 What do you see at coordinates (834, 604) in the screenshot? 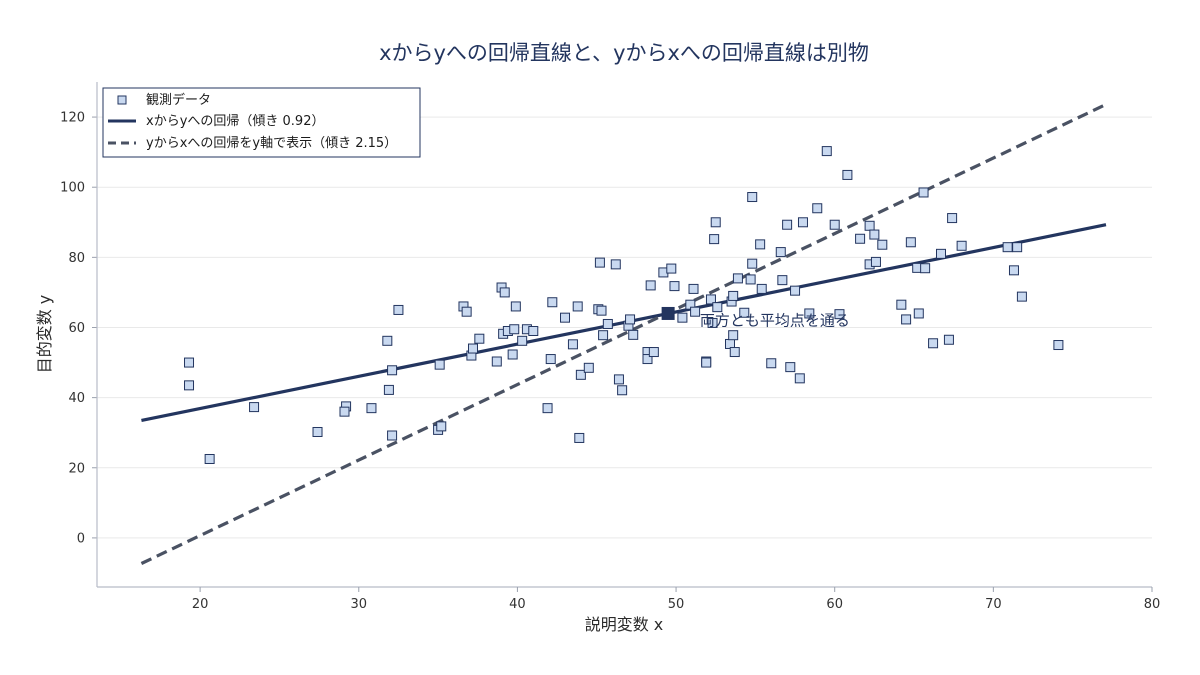
I see `x-tick-label: 60` at bounding box center [834, 604].